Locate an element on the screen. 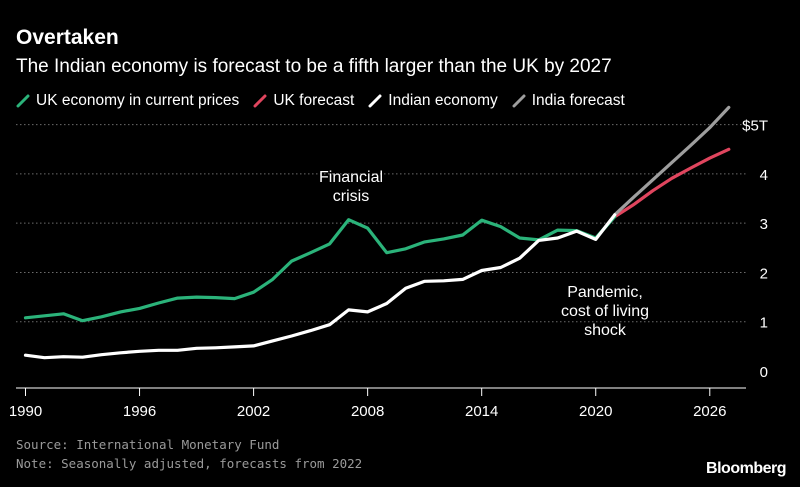 Image resolution: width=800 pixels, height=487 pixels. y-tick-label: 0 is located at coordinates (764, 372).